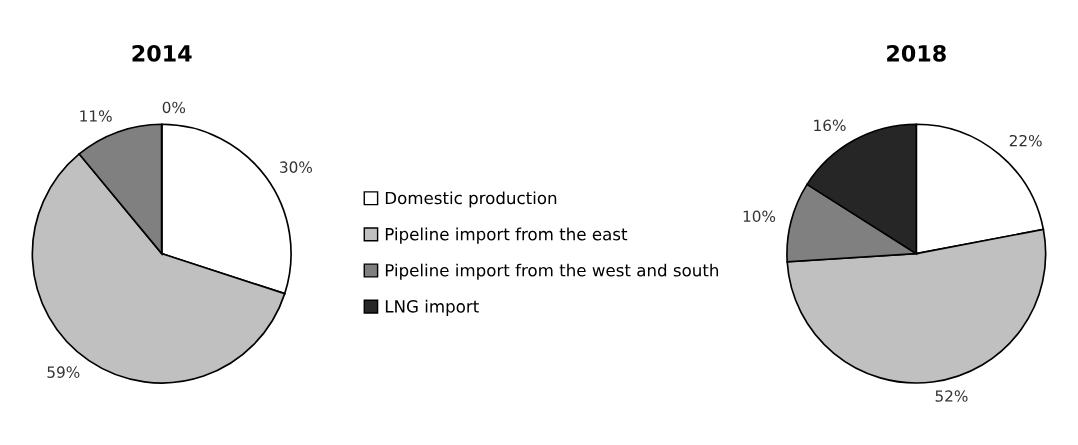 The height and width of the screenshot is (445, 1078). What do you see at coordinates (552, 271) in the screenshot?
I see `legend-label: Pipeline import from the west and south` at bounding box center [552, 271].